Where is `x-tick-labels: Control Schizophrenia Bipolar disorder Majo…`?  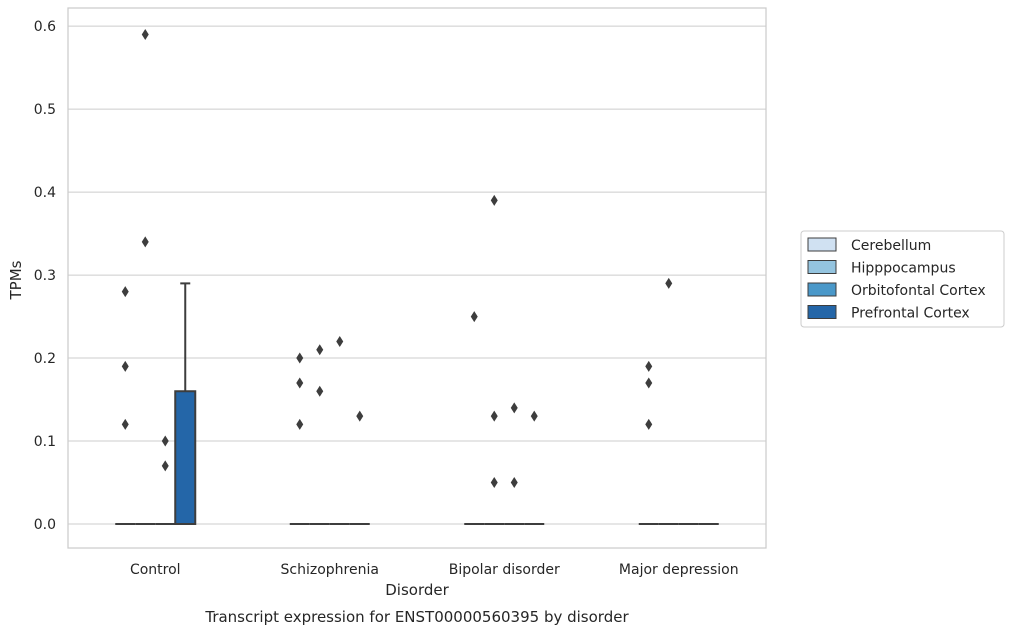 x-tick-labels: Control Schizophrenia Bipolar disorder Majo… is located at coordinates (434, 570).